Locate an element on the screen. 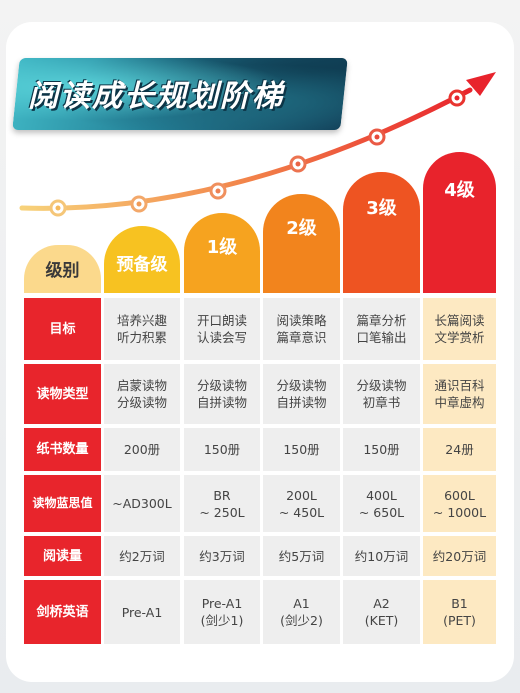 The width and height of the screenshot is (520, 693). table-row-book-count: 纸书数量 200册 150册 150册 150册 24册 is located at coordinates (260, 449).